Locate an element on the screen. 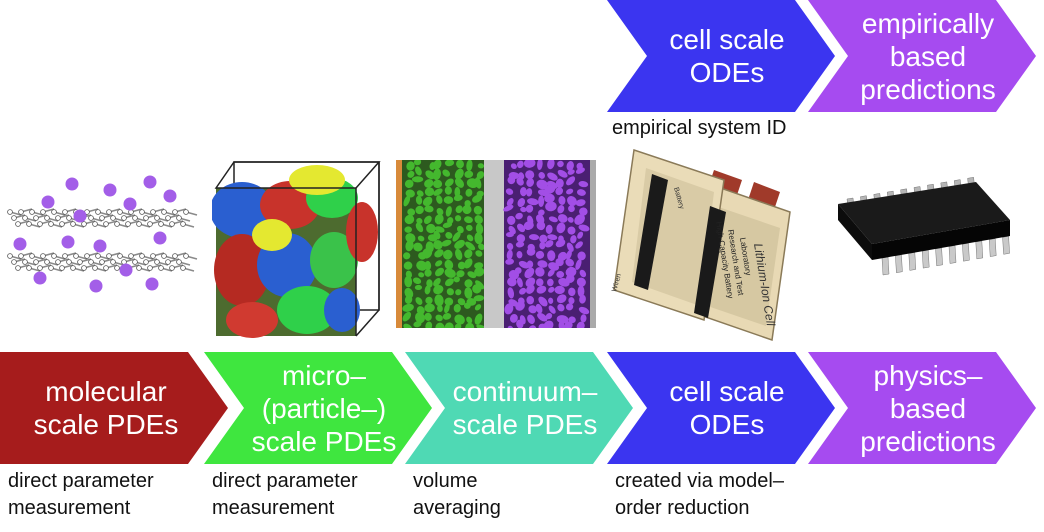 The width and height of the screenshot is (1044, 532). label-line: micro– is located at coordinates (323, 375).